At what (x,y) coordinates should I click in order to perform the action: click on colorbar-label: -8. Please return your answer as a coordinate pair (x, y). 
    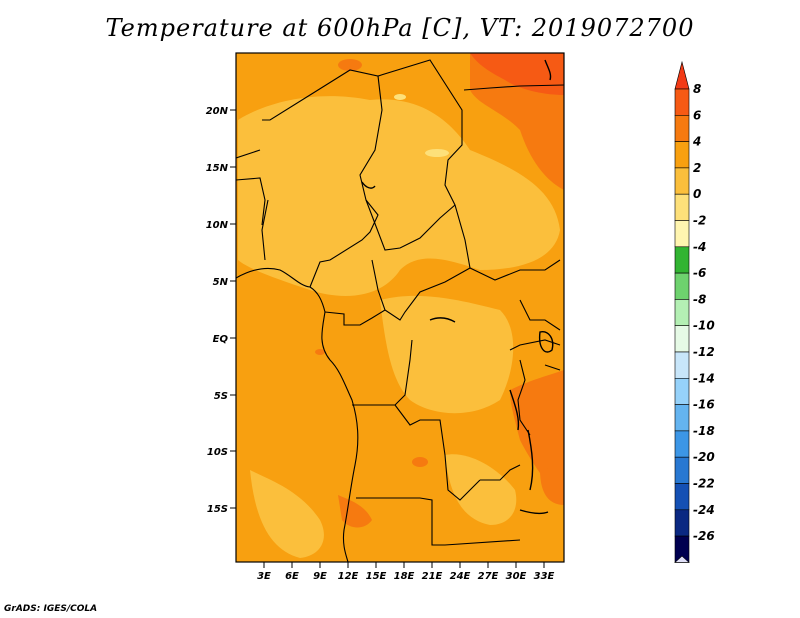
    Looking at the image, I should click on (699, 299).